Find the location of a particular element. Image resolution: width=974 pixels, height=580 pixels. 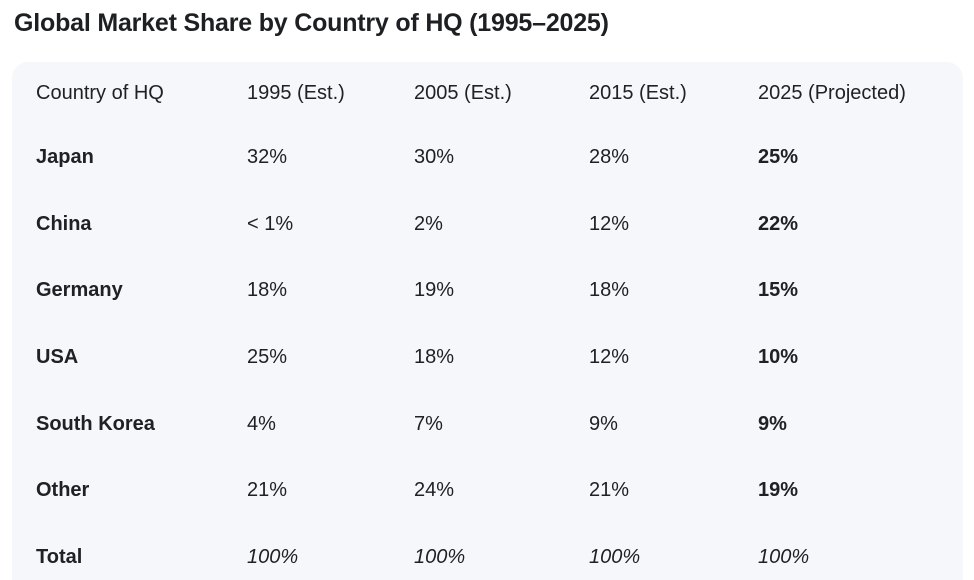

row-label: Other is located at coordinates (63, 490).